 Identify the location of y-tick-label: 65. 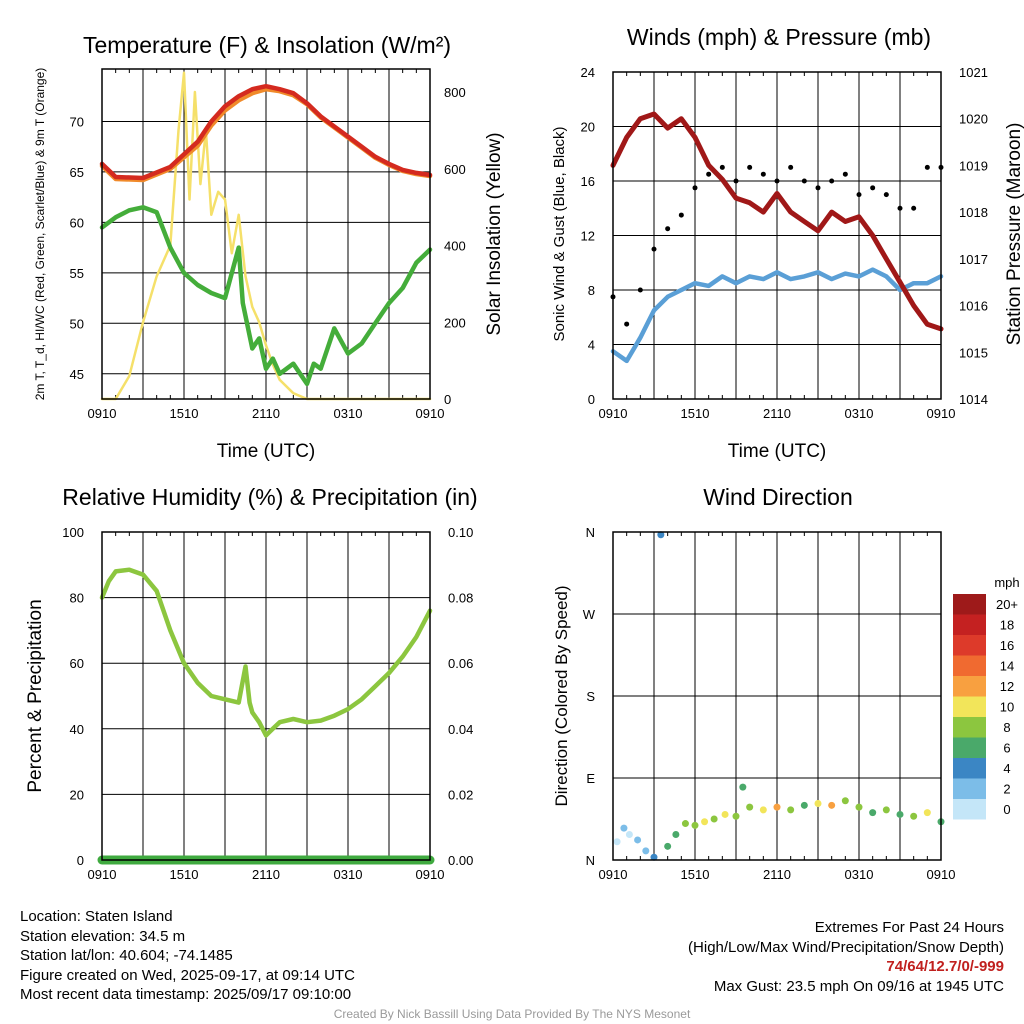
(77, 172).